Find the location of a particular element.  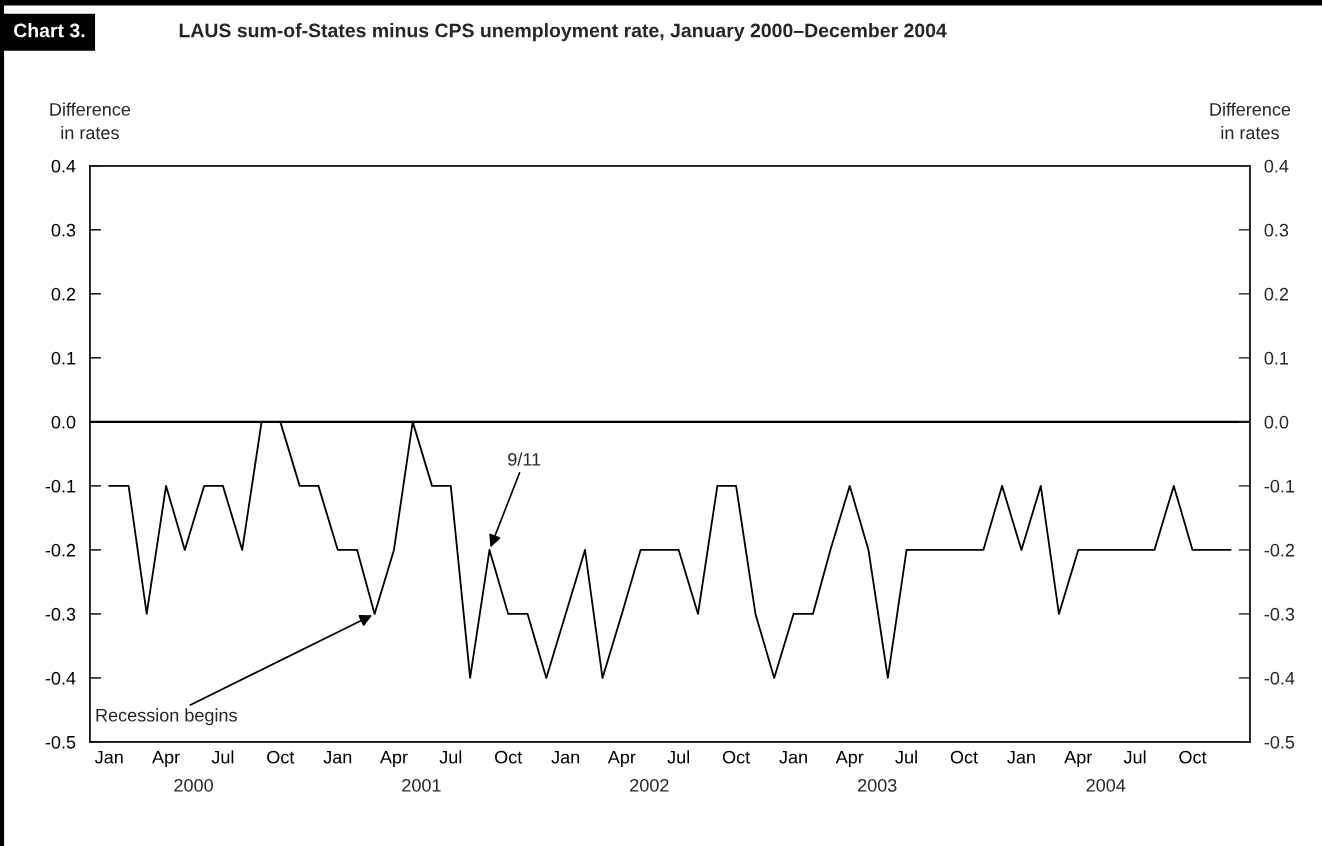

y-axis-title: Difference in rates is located at coordinates (90, 121).